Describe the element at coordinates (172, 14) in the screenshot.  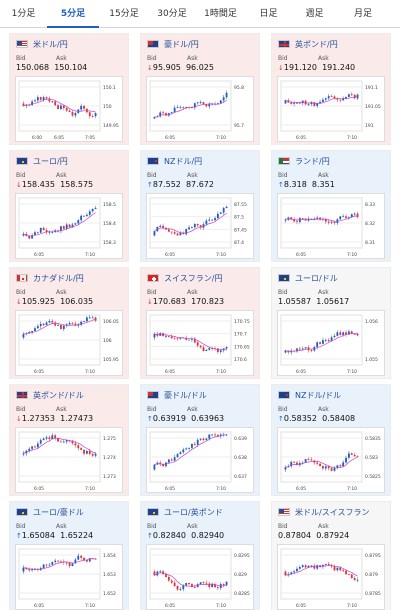
I see `tab-3: 30分足` at that location.